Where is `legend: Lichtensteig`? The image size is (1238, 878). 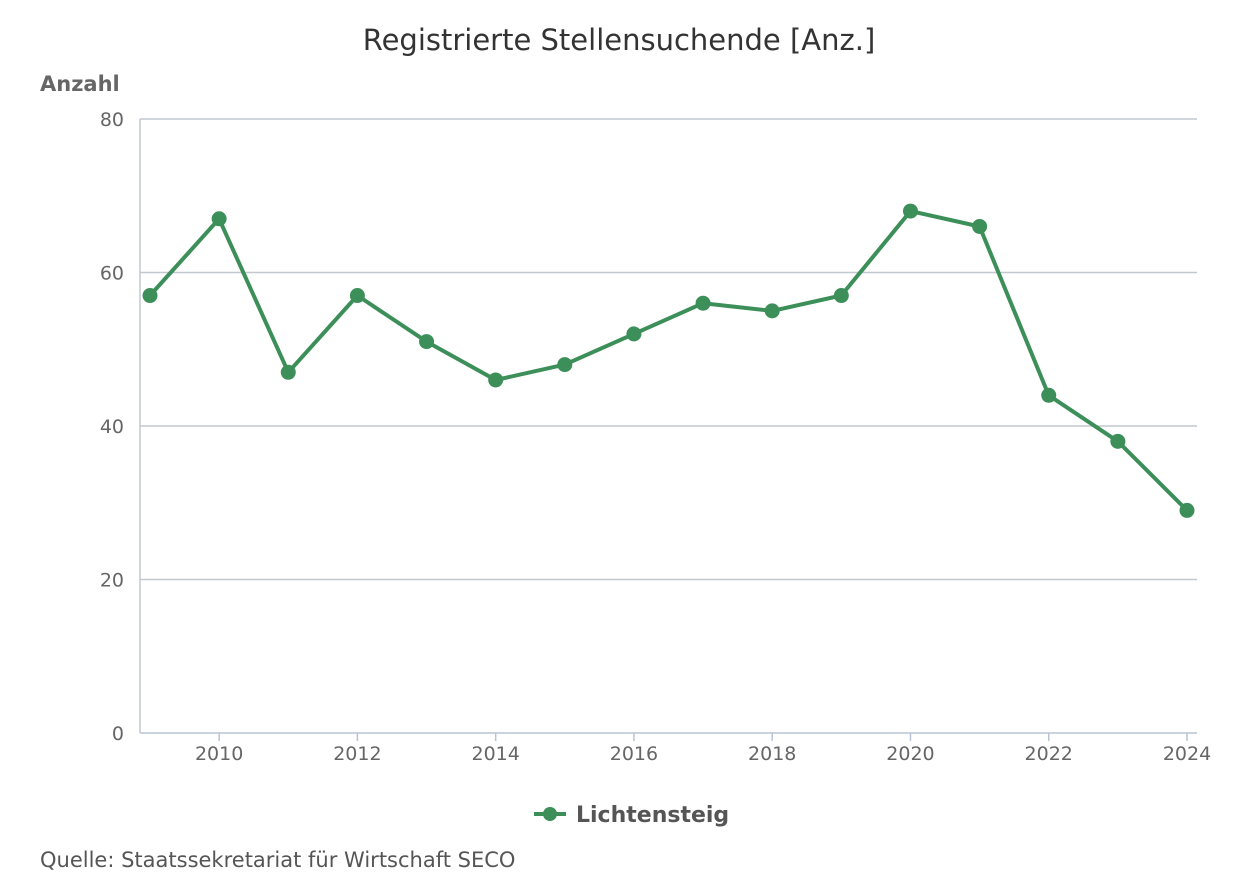
legend: Lichtensteig is located at coordinates (631, 815).